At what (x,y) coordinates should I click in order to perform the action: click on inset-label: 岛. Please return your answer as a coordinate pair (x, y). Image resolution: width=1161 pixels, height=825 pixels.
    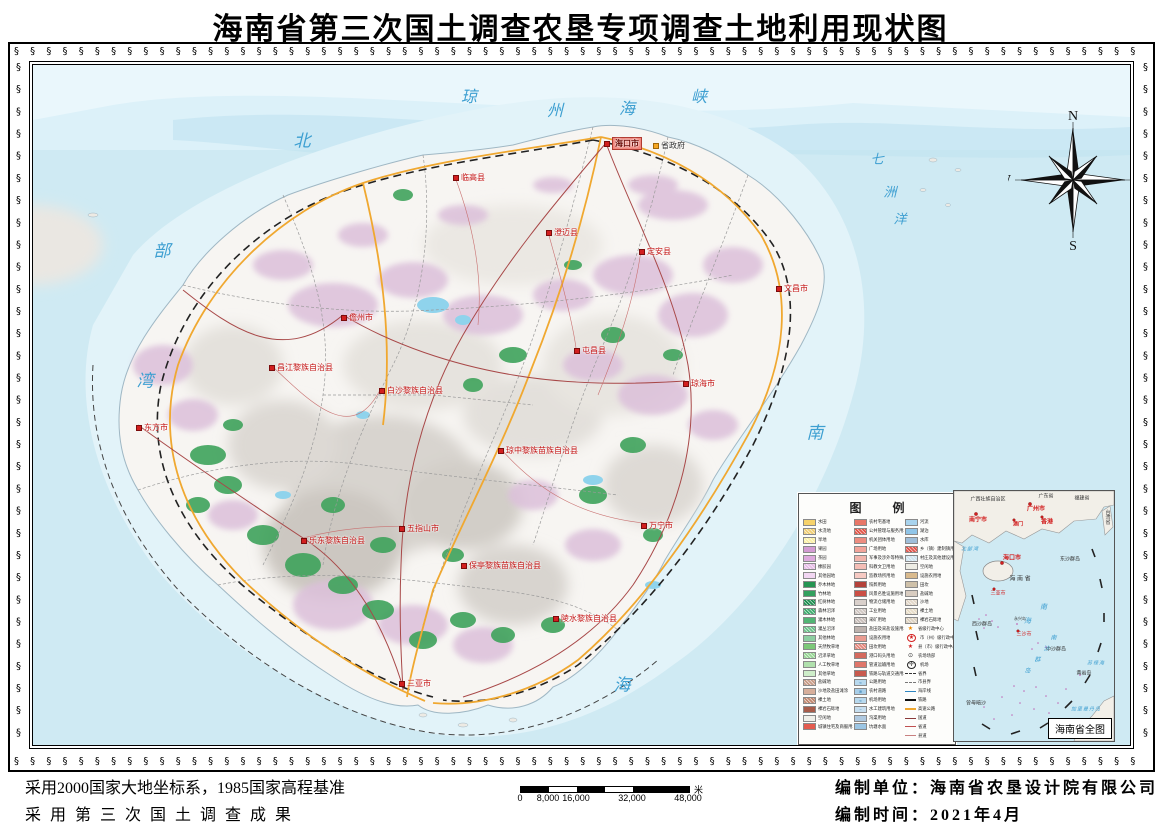
    Looking at the image, I should click on (1028, 671).